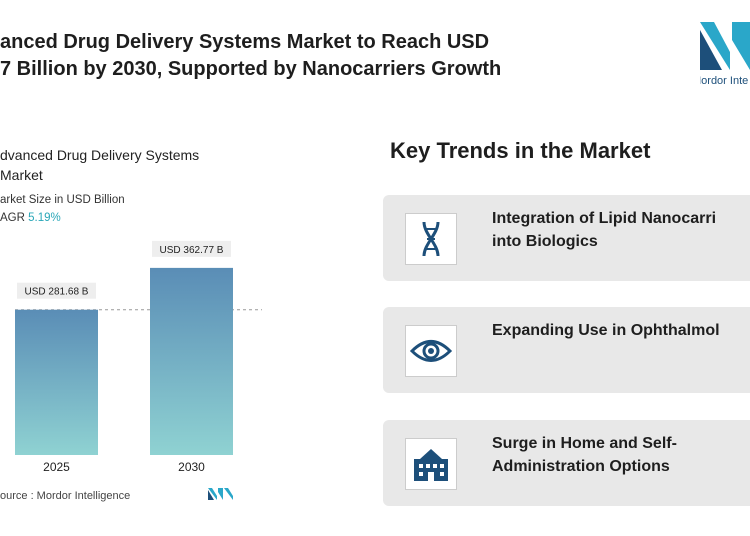  Describe the element at coordinates (65, 496) in the screenshot. I see `source: ource : Mordor Intelligence` at that location.